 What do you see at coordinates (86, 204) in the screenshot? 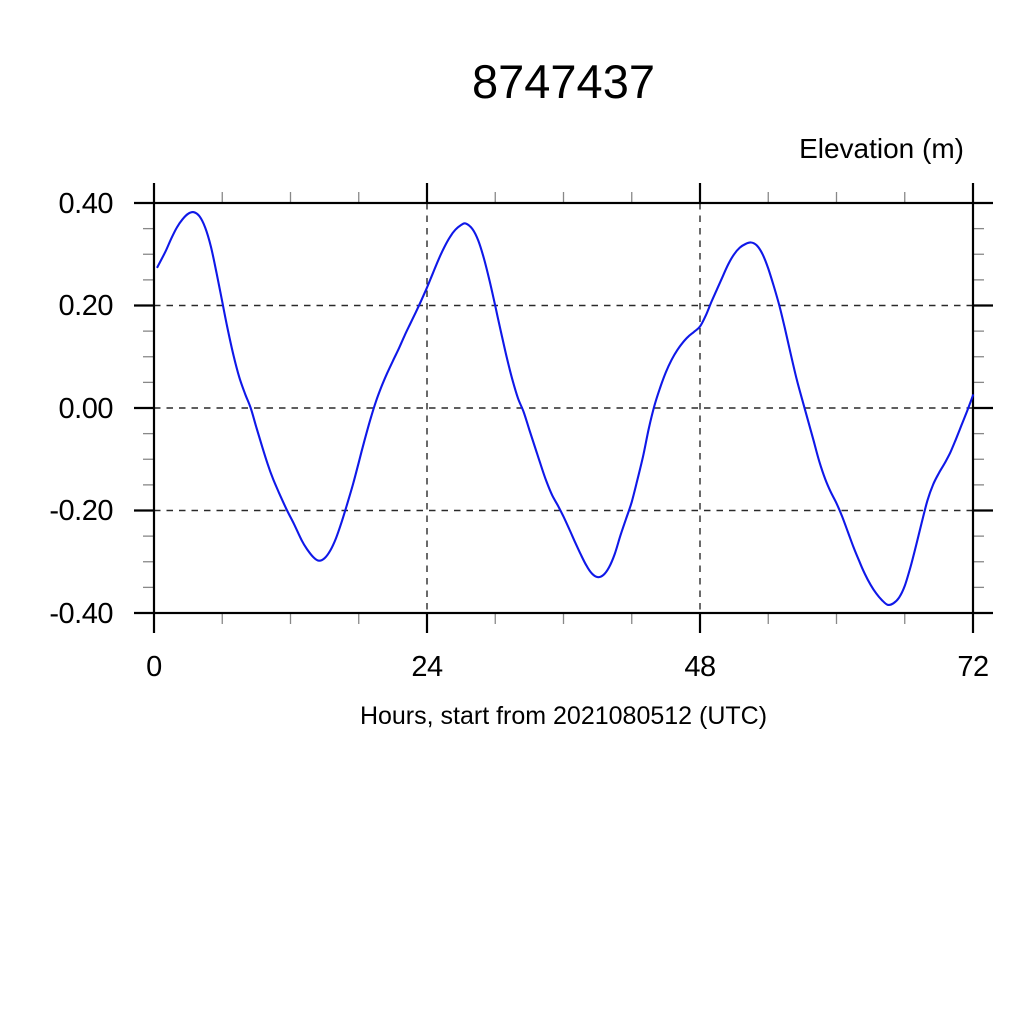
I see `y-tick-label: 0.40` at bounding box center [86, 204].